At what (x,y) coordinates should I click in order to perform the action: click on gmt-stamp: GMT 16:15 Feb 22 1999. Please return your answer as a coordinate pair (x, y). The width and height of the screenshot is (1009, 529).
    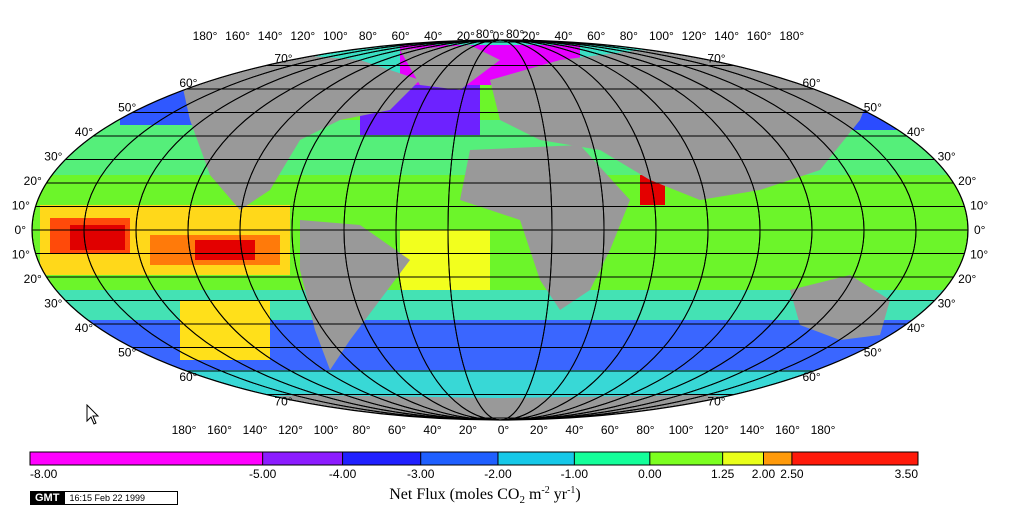
    Looking at the image, I should click on (104, 498).